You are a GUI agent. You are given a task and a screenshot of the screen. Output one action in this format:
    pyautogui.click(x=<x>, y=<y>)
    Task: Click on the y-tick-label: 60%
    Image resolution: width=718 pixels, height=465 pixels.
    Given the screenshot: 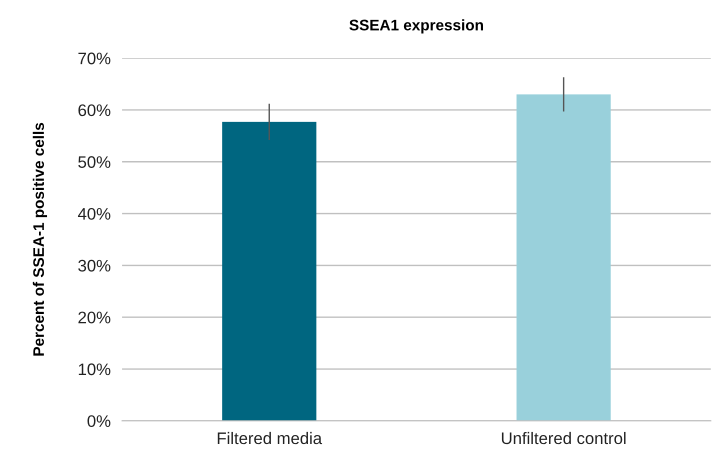 What is the action you would take?
    pyautogui.click(x=94, y=110)
    